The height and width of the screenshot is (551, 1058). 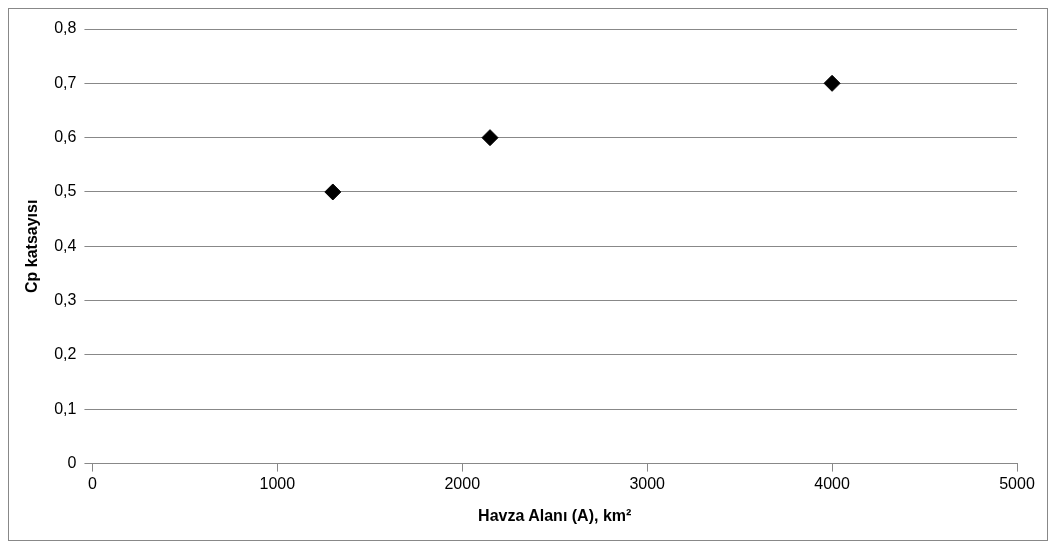 I want to click on y-tick-label: 0,6, so click(x=65, y=137).